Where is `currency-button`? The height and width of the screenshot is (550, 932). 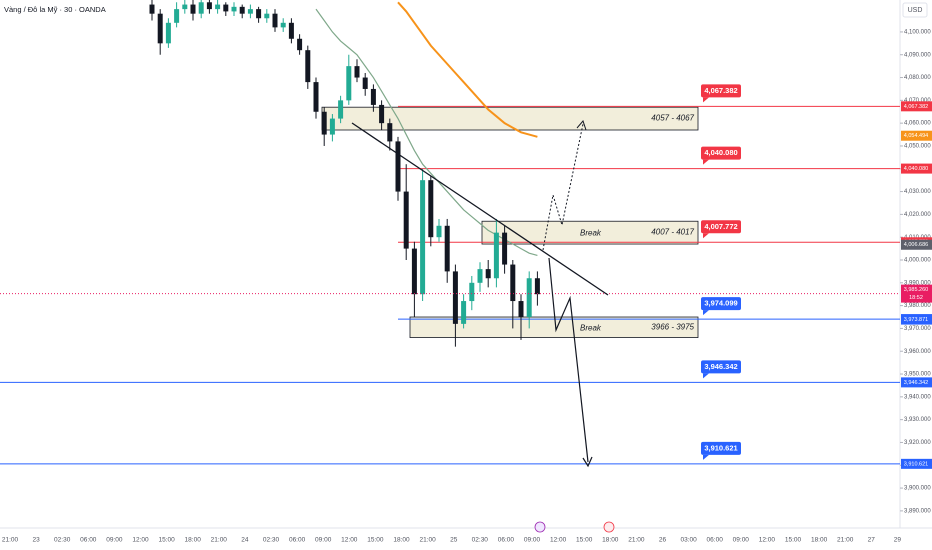 currency-button is located at coordinates (915, 10).